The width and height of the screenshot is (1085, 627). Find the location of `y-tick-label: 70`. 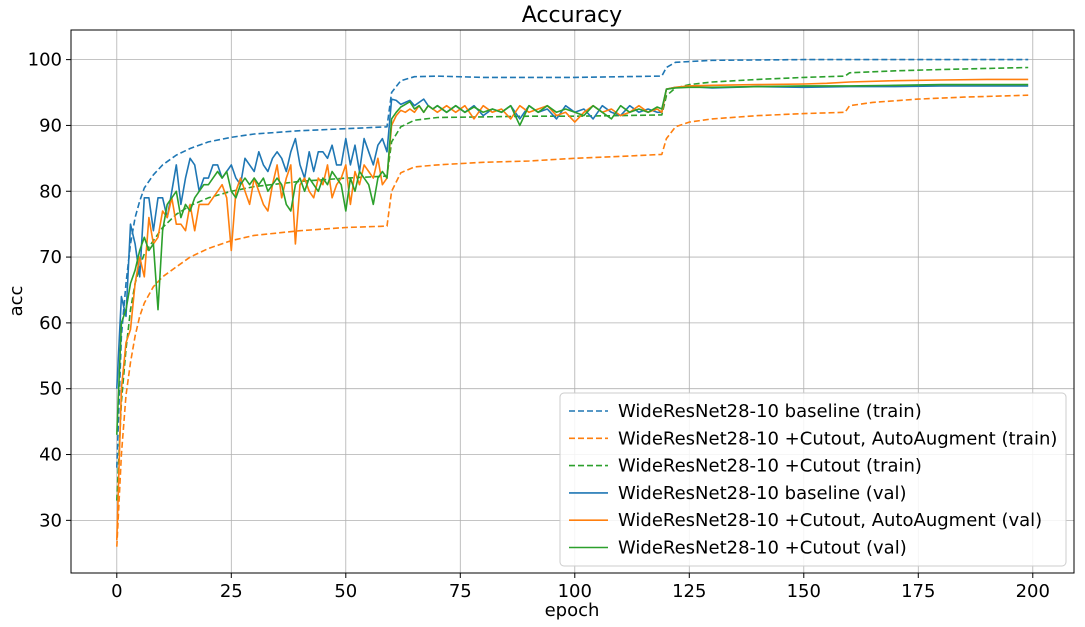

y-tick-label: 70 is located at coordinates (50, 257).